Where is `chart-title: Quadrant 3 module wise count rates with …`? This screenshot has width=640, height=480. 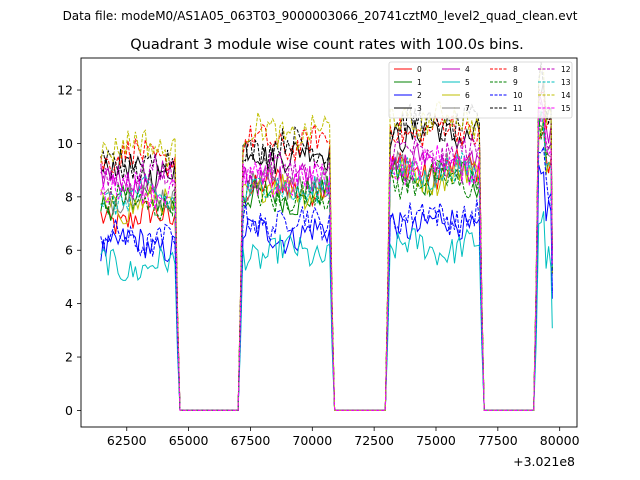 chart-title: Quadrant 3 module wise count rates with … is located at coordinates (327, 45).